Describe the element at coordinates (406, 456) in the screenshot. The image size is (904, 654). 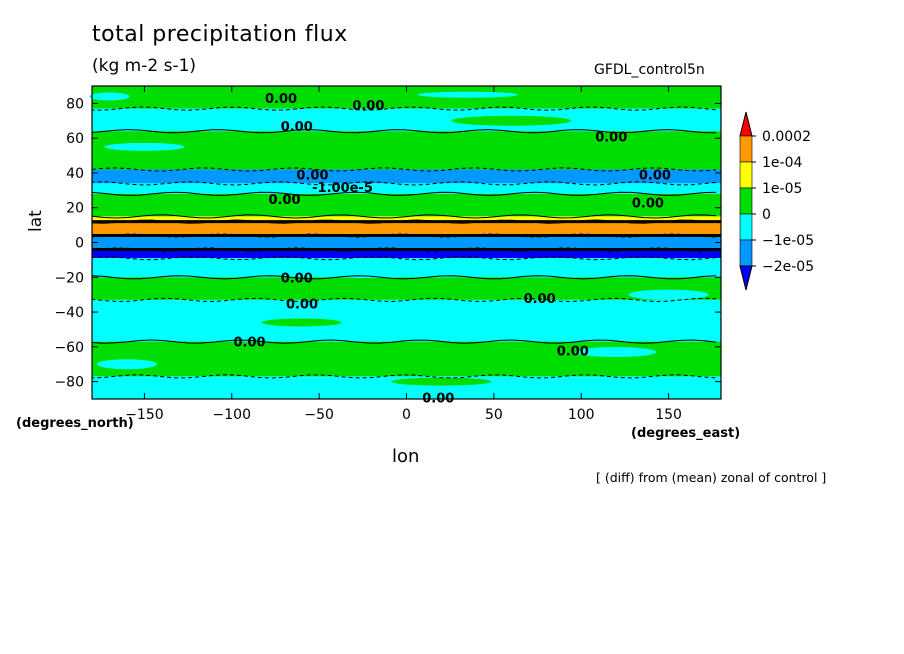
I see `x-axis-label: lon` at that location.